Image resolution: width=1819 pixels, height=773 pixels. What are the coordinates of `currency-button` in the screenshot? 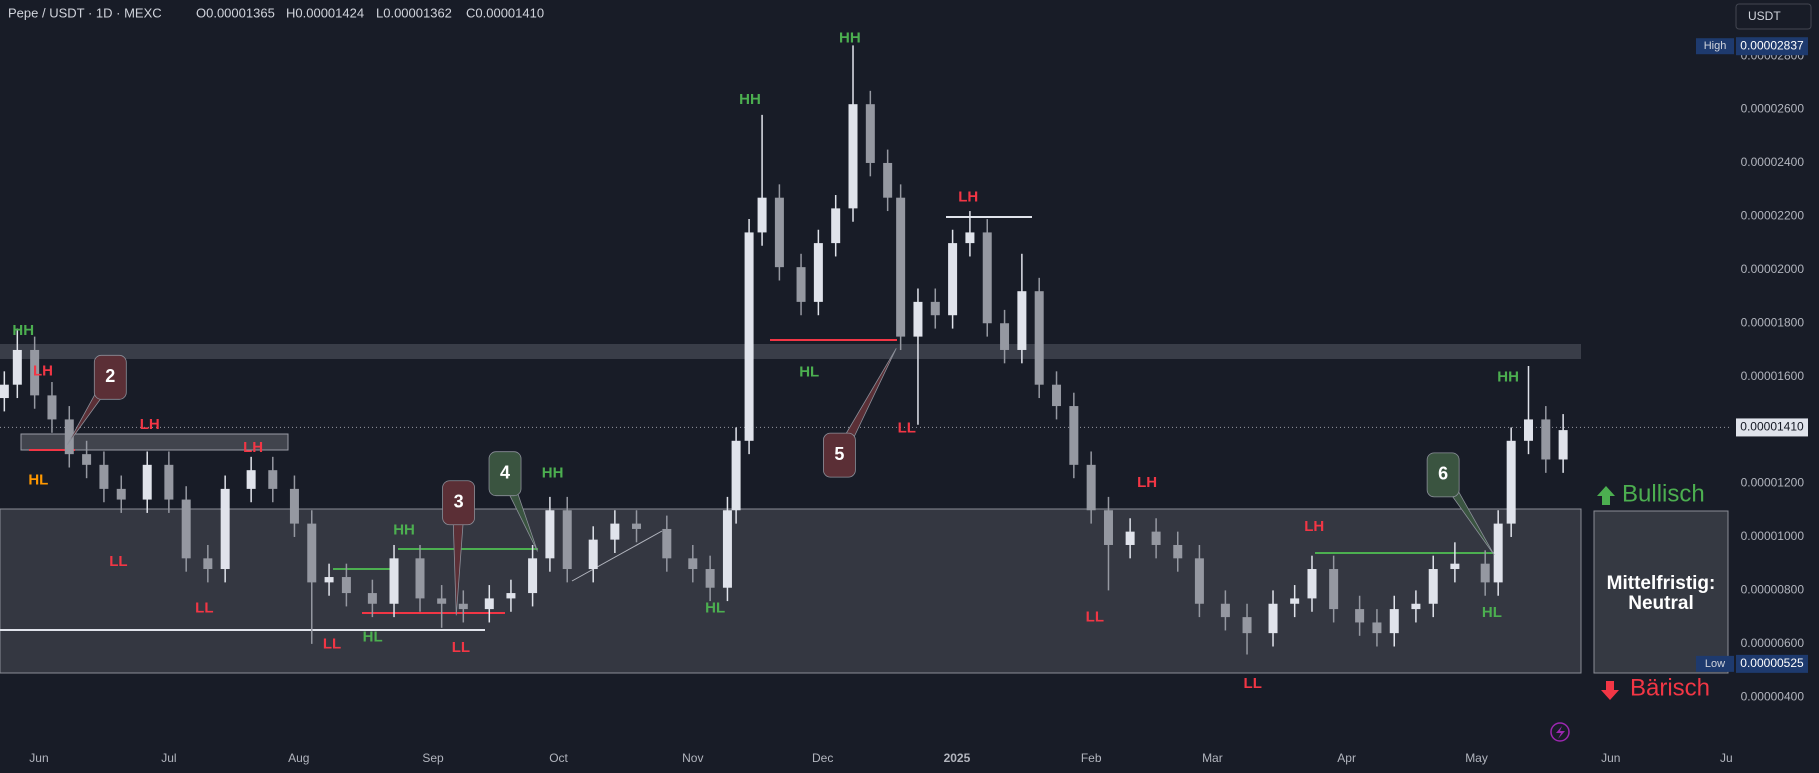 It's located at (1773, 16).